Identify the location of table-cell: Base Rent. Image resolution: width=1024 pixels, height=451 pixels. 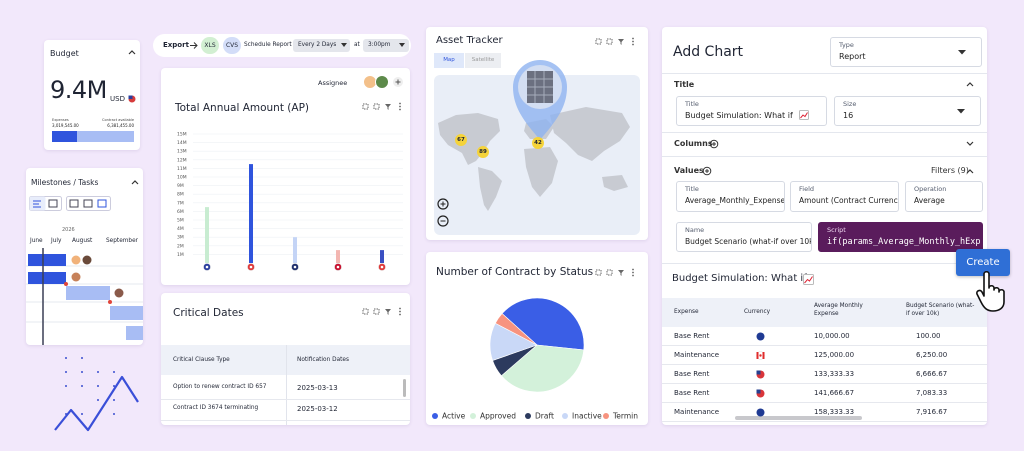
(692, 393).